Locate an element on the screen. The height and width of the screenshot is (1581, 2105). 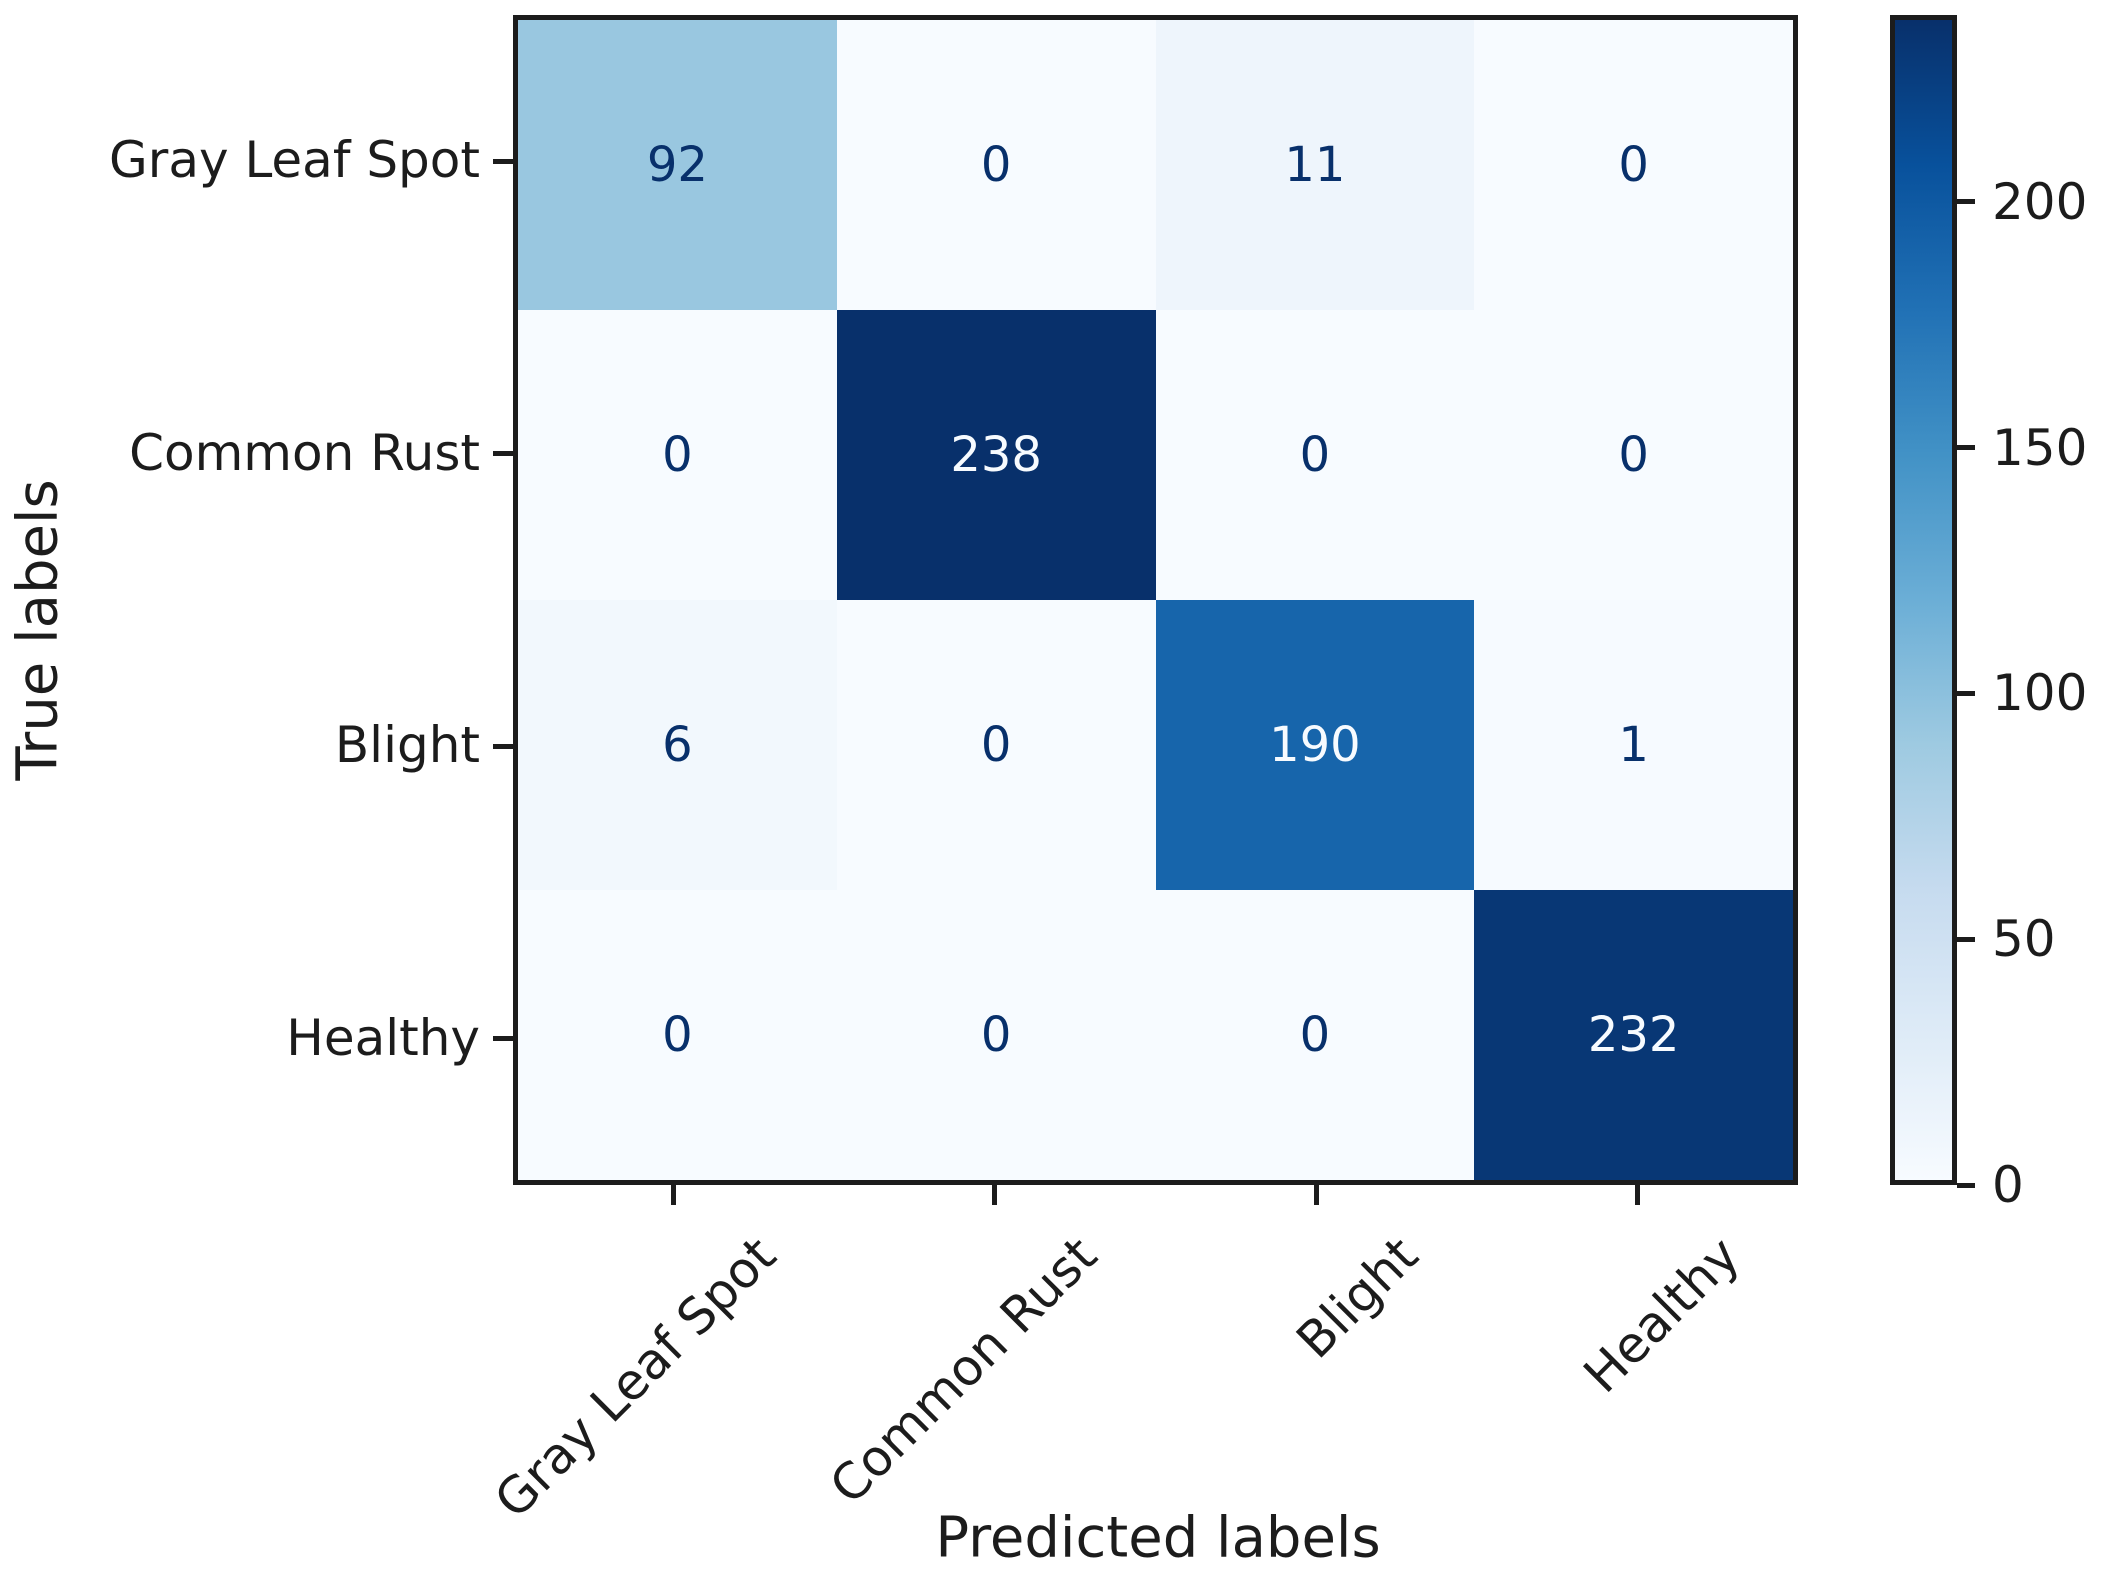
y-tick-label: Healthy is located at coordinates (383, 1037).